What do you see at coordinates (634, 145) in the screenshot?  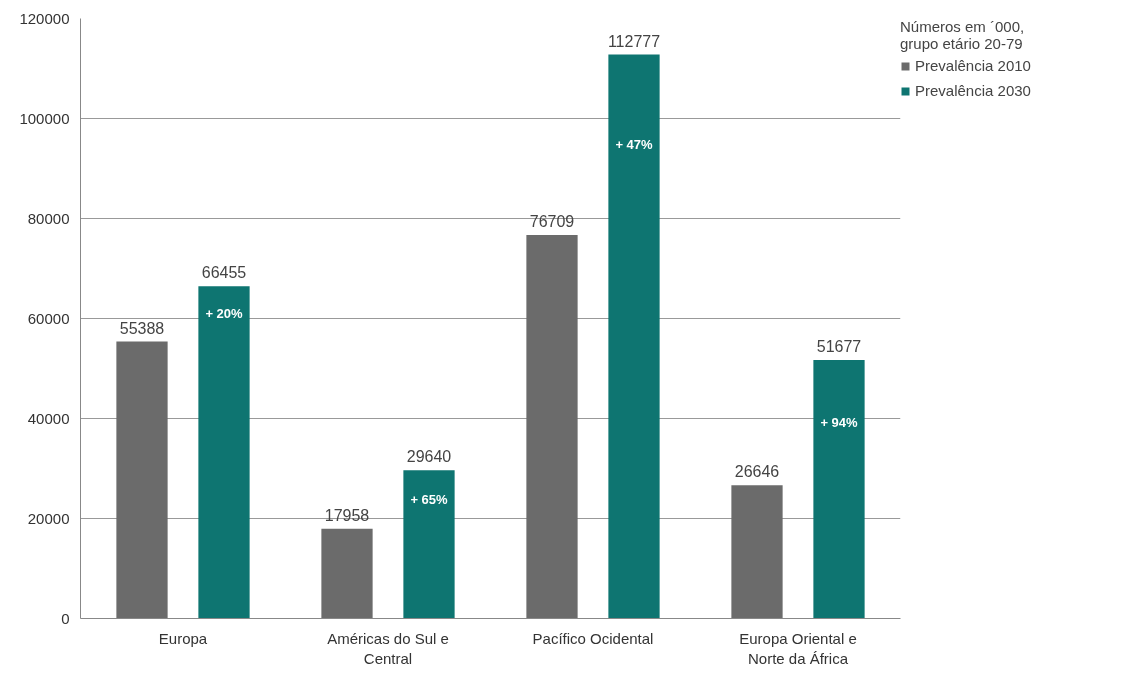 I see `annotation: + 47%` at bounding box center [634, 145].